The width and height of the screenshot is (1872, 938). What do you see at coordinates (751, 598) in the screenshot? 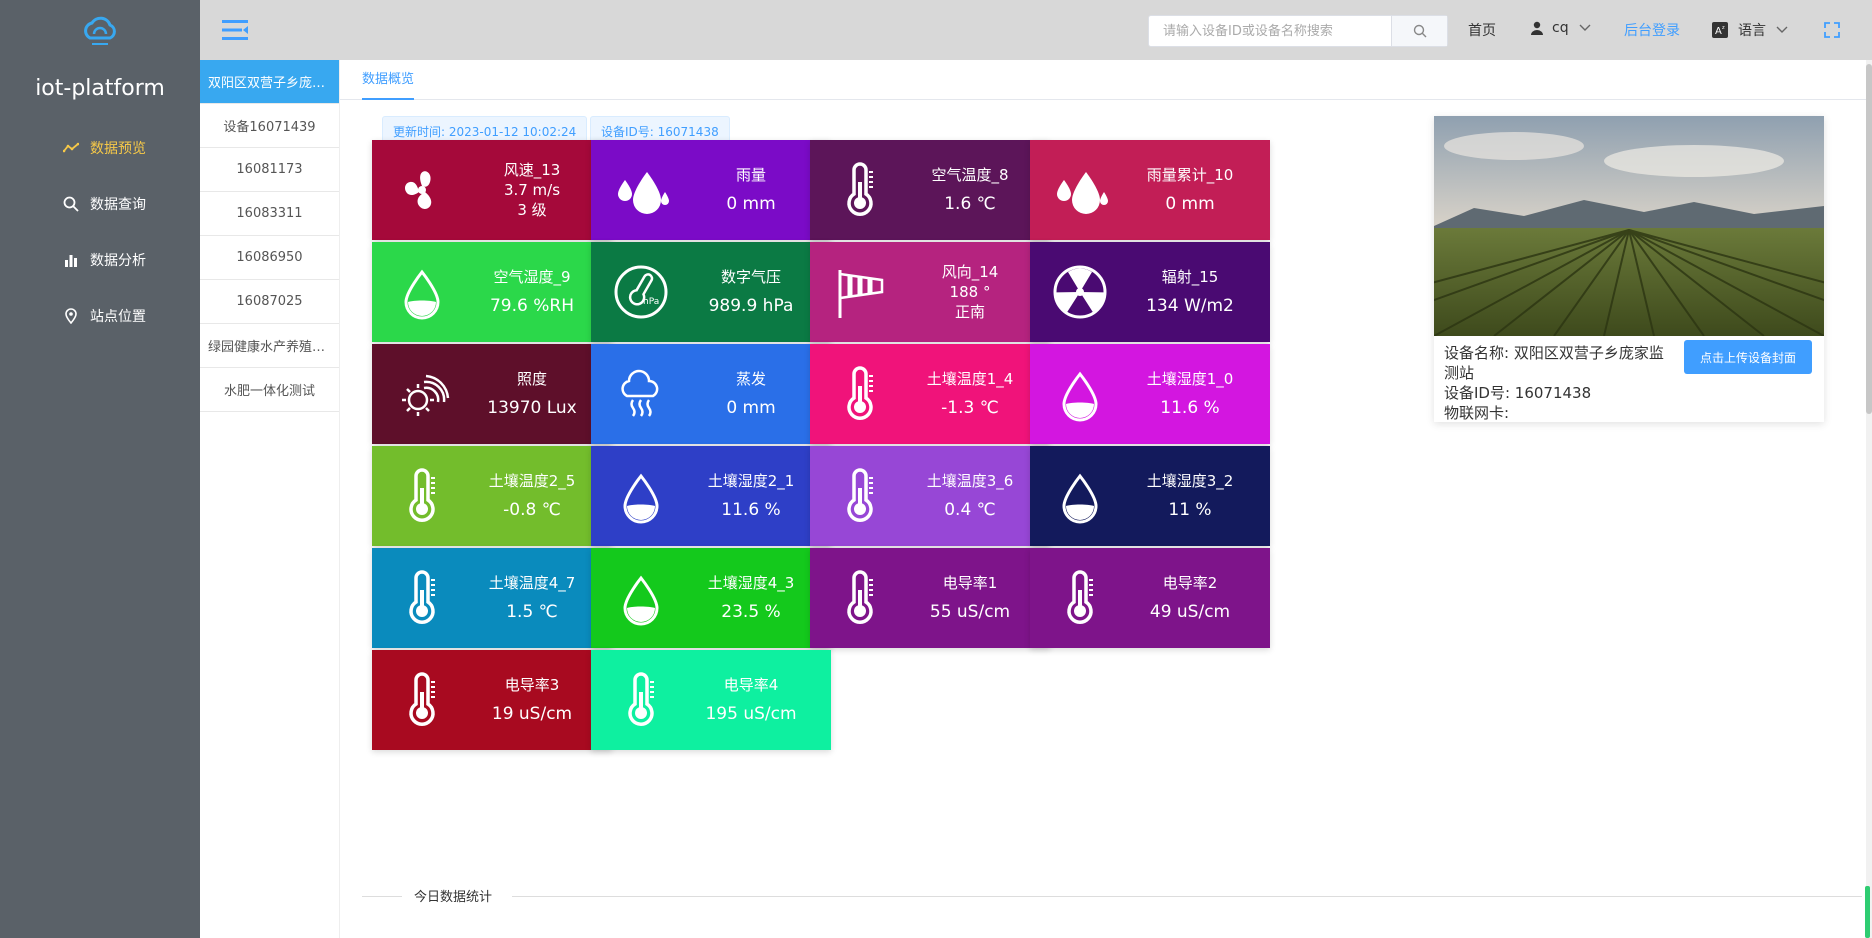
I see `sensor-card-text: 土壤湿度4_3 23.5 %` at bounding box center [751, 598].